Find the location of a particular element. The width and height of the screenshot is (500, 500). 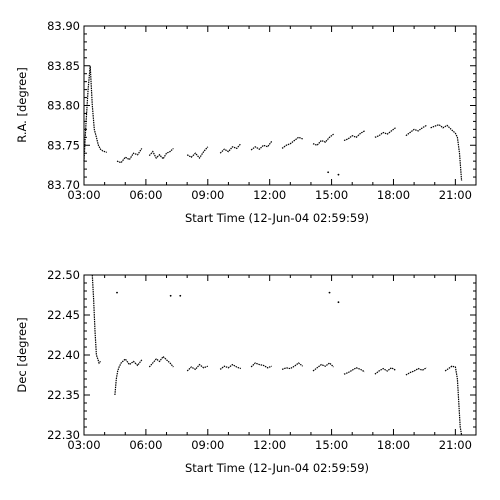

dec-x-tick-label: 03:00 is located at coordinates (83, 445).